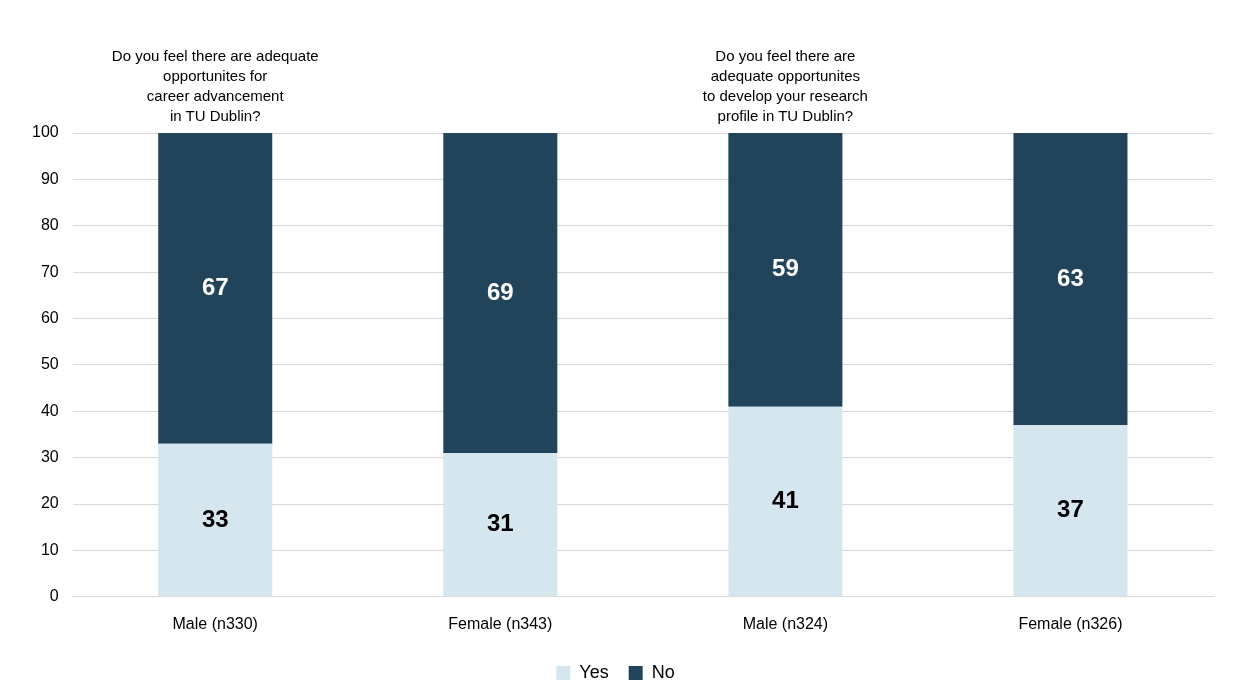 Image resolution: width=1241 pixels, height=700 pixels. Describe the element at coordinates (49, 457) in the screenshot. I see `y-tick-label: 30` at that location.